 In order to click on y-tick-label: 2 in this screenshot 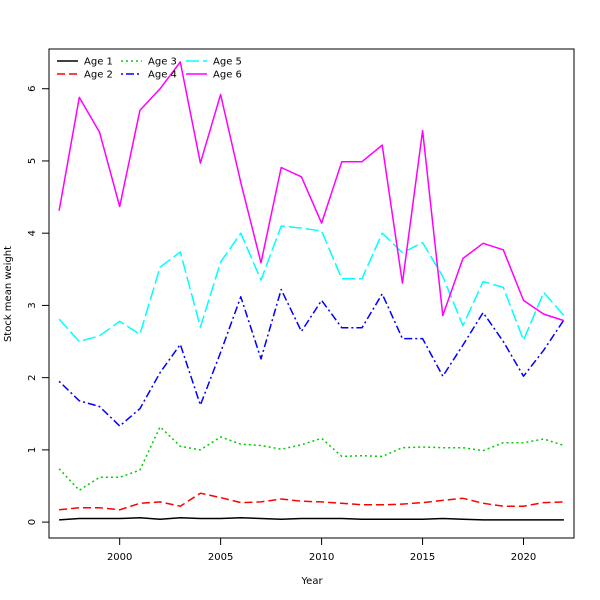, I will do `click(32, 377)`.